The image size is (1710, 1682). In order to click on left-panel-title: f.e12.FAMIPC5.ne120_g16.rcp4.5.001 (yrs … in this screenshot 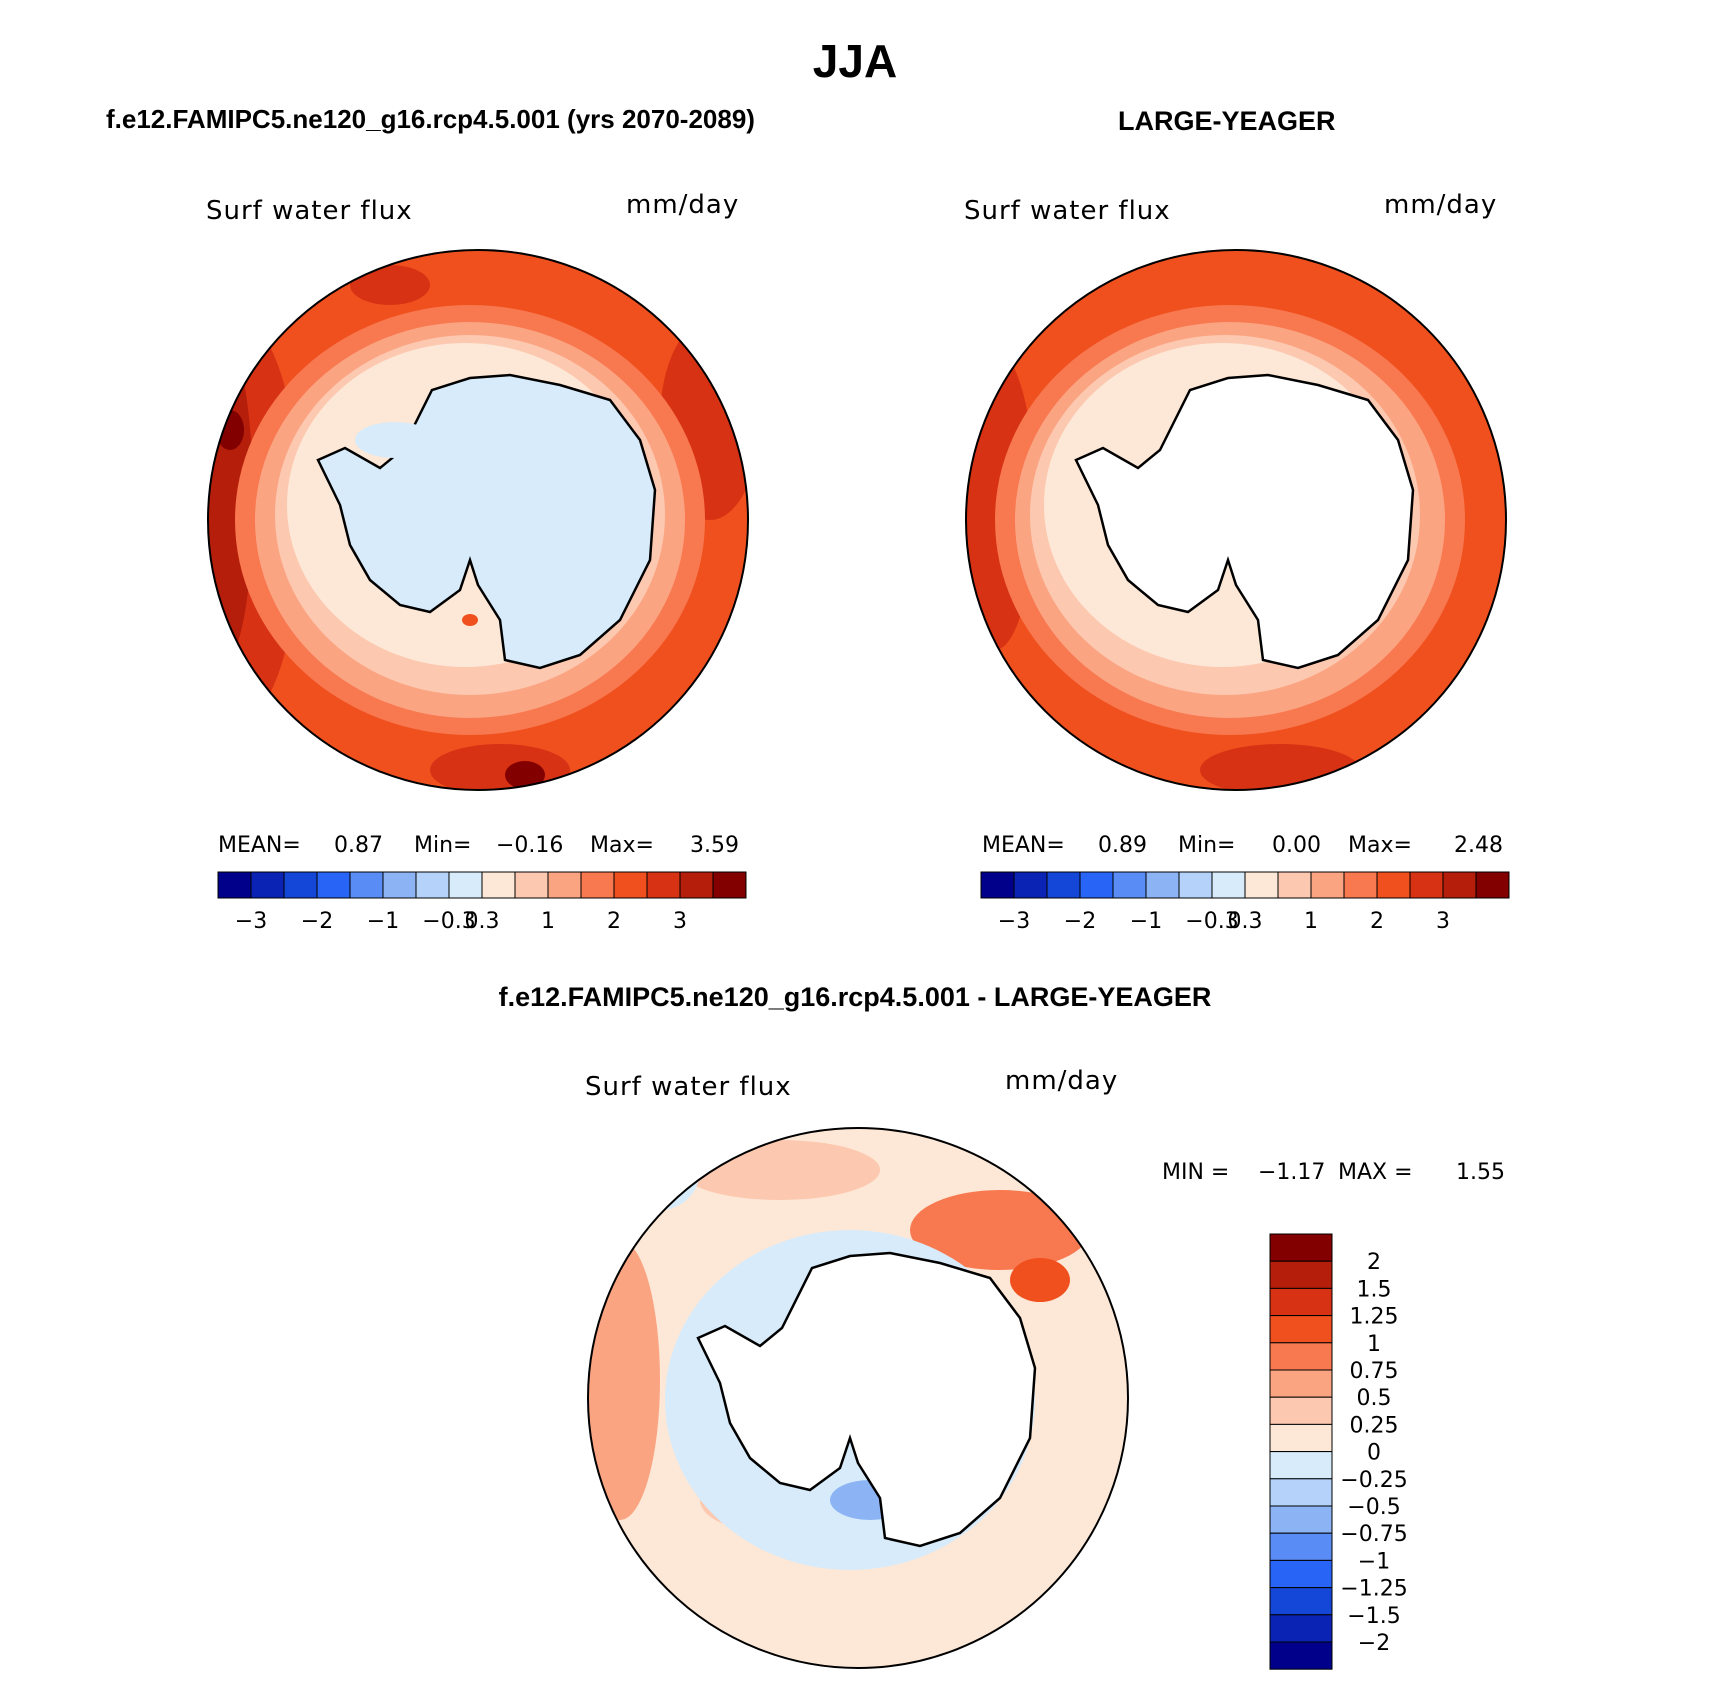, I will do `click(430, 119)`.